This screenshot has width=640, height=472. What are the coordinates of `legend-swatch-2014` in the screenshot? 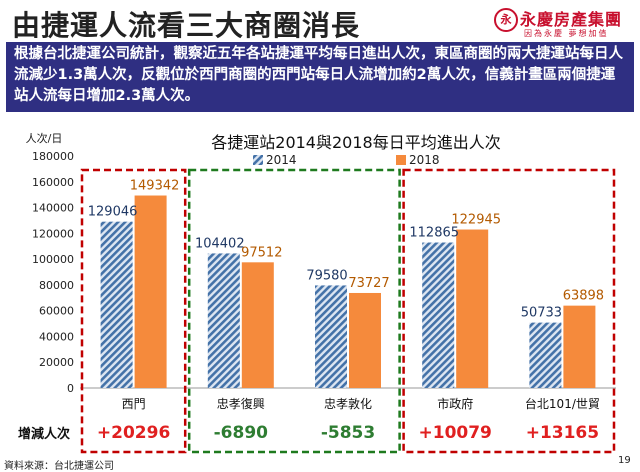 It's located at (258, 160).